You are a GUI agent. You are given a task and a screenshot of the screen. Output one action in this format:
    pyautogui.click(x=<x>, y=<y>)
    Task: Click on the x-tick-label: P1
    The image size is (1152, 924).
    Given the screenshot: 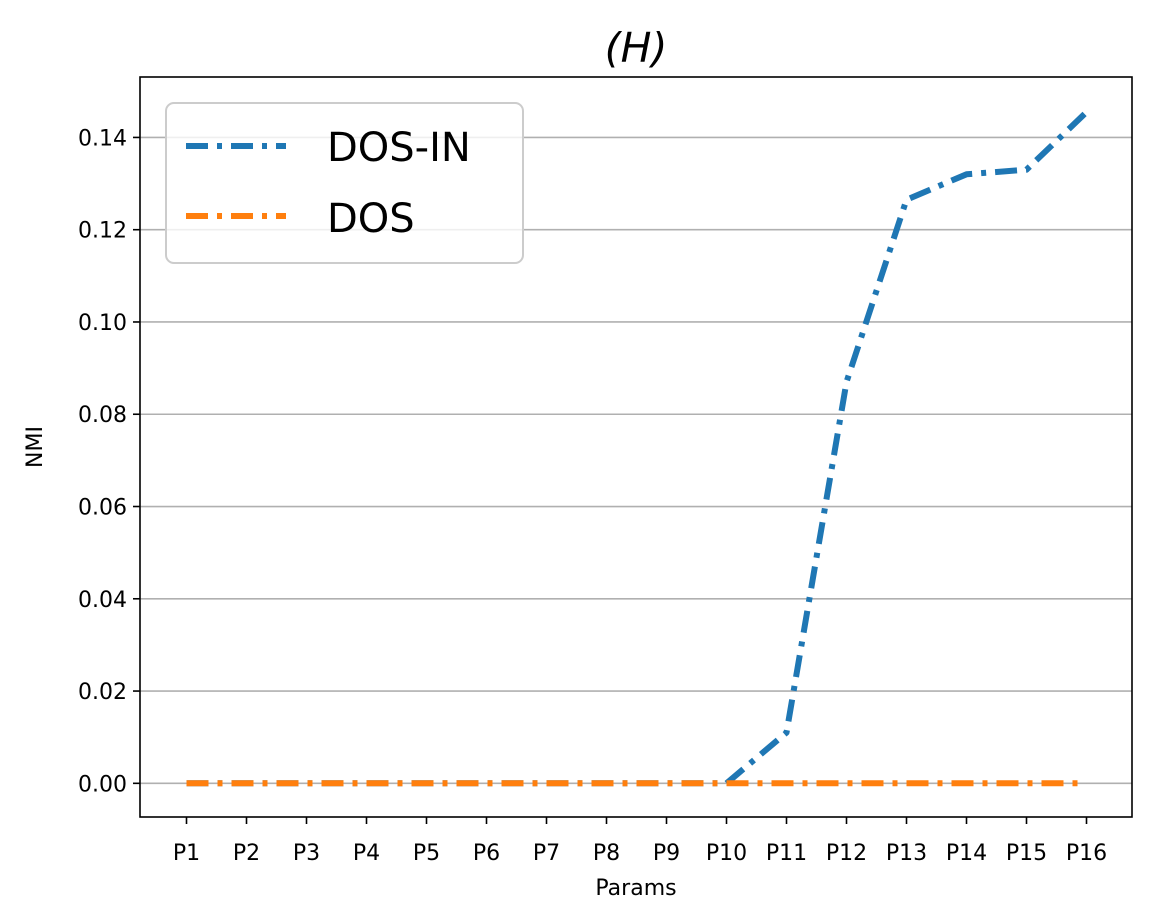 What is the action you would take?
    pyautogui.click(x=186, y=853)
    